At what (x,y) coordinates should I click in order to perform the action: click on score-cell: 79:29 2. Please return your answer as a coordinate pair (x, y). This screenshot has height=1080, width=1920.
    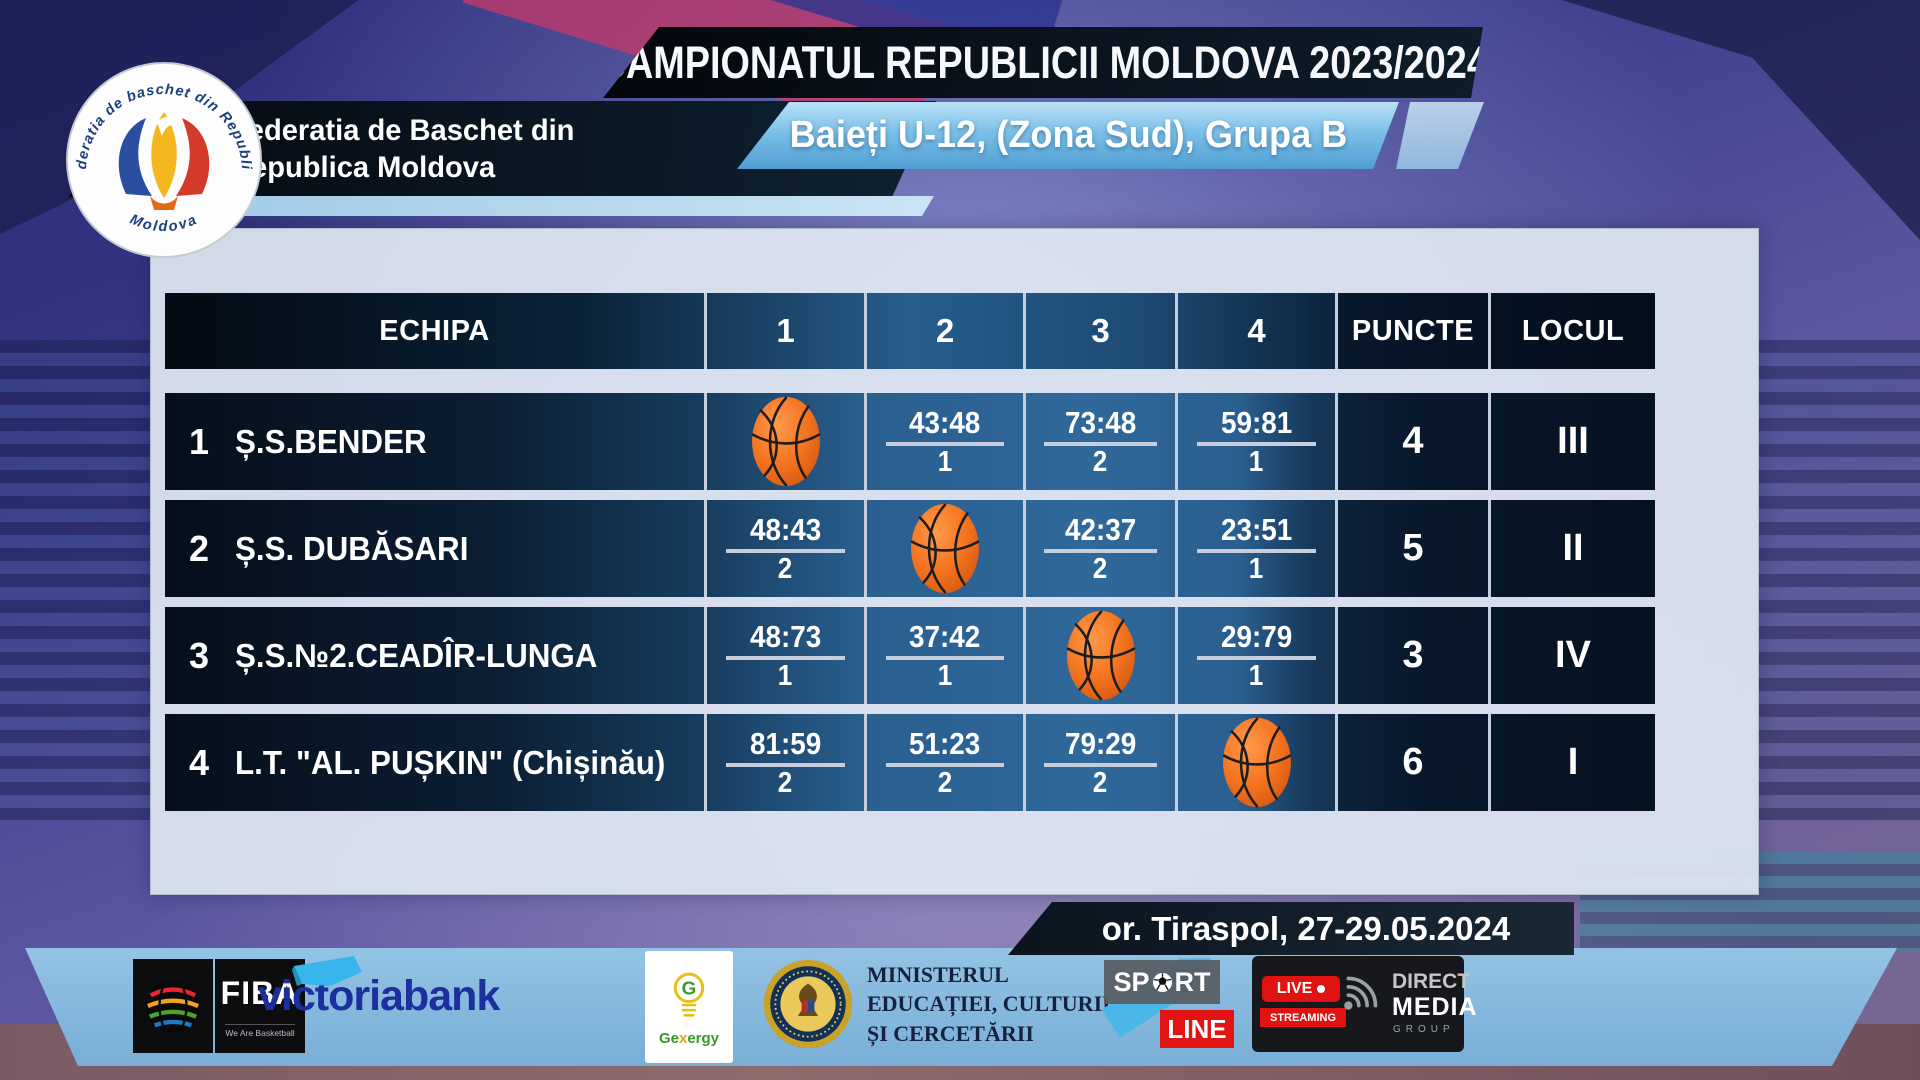
    Looking at the image, I should click on (1099, 762).